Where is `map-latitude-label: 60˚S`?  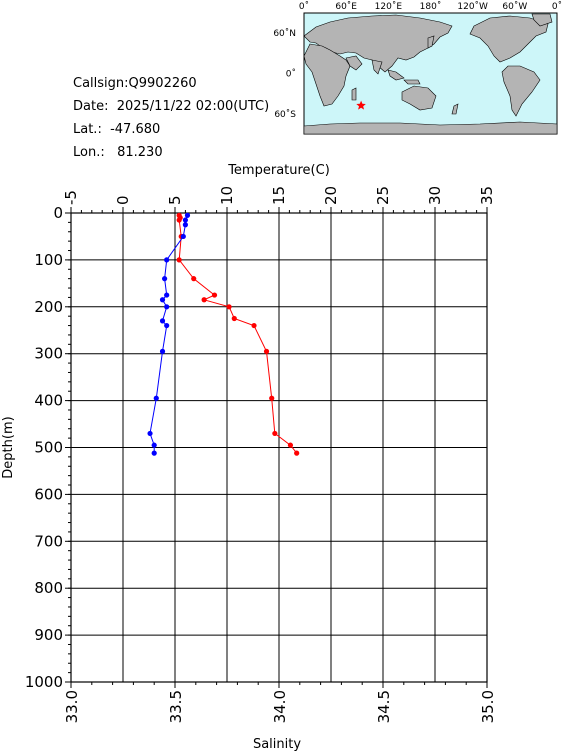
map-latitude-label: 60˚S is located at coordinates (285, 114).